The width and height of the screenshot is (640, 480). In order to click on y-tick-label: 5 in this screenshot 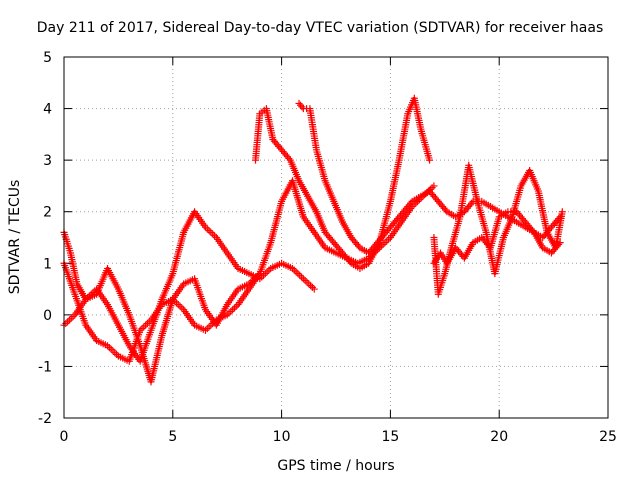, I will do `click(47, 58)`.